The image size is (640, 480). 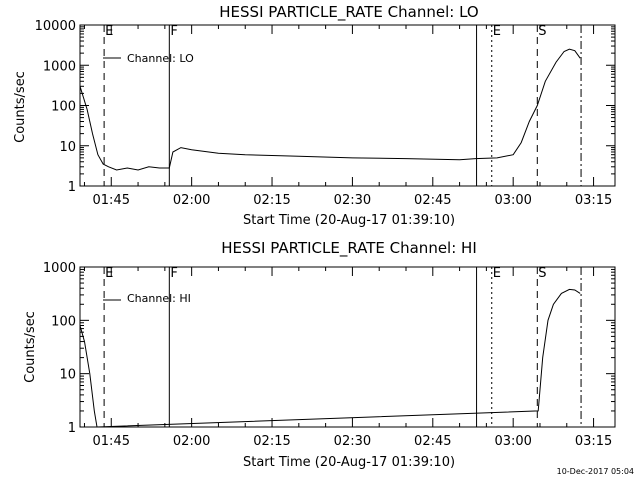 I want to click on x-axis-label-lo: Start Time (20-Aug-17 01:39:10), so click(x=349, y=220).